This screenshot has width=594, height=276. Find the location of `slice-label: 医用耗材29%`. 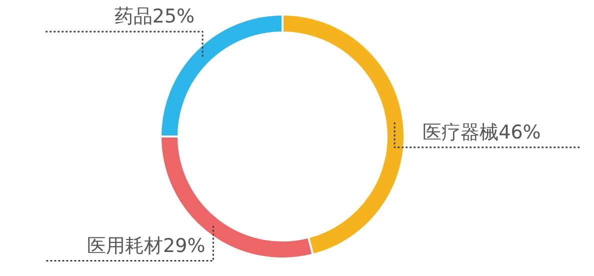

slice-label: 医用耗材29% is located at coordinates (146, 245).